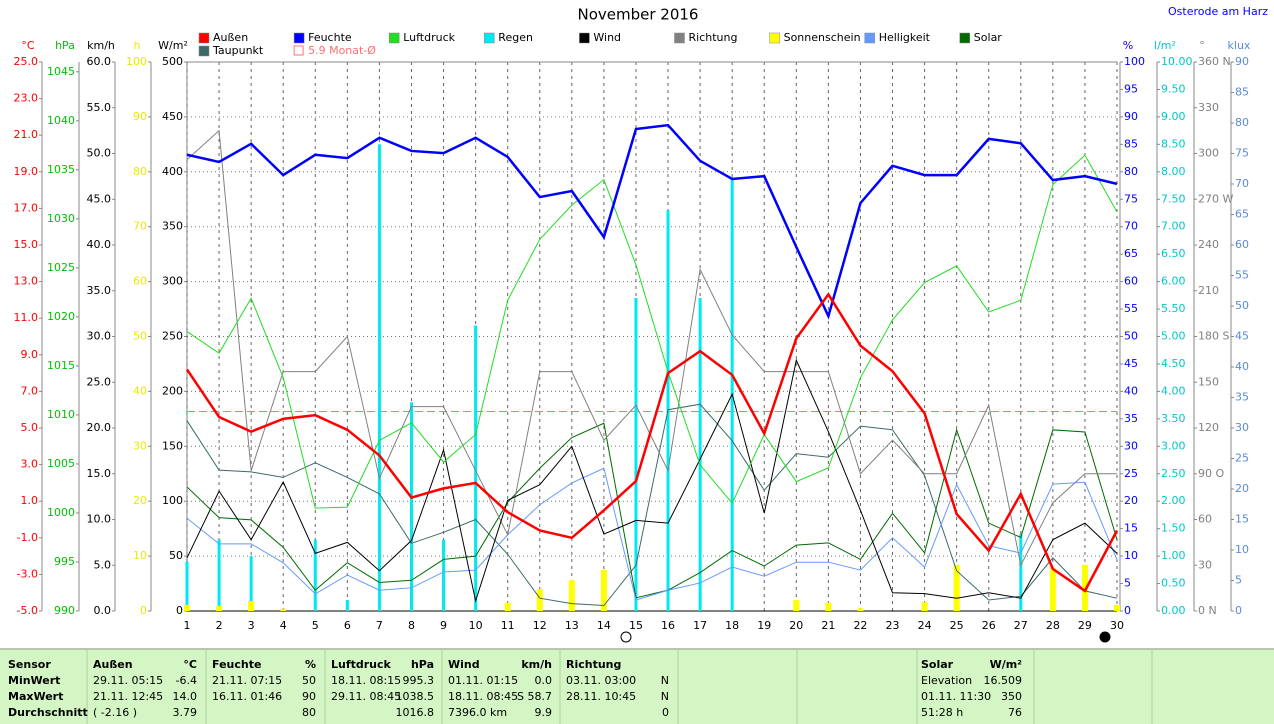 This screenshot has width=1274, height=724. Describe the element at coordinates (61, 316) in the screenshot. I see `y-tick-label: 1020` at that location.